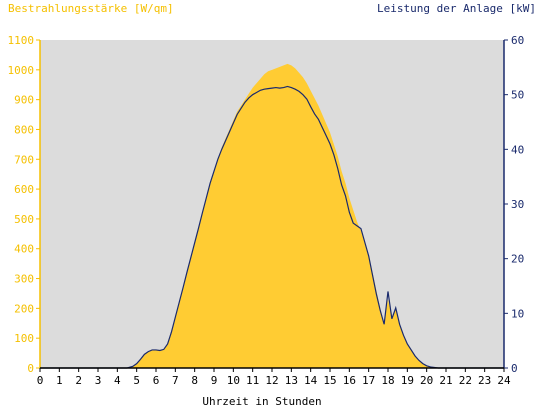 This screenshot has height=408, width=544. Describe the element at coordinates (91, 8) in the screenshot. I see `left-axis-title: Bestrahlungsstärke [W/qm]` at that location.